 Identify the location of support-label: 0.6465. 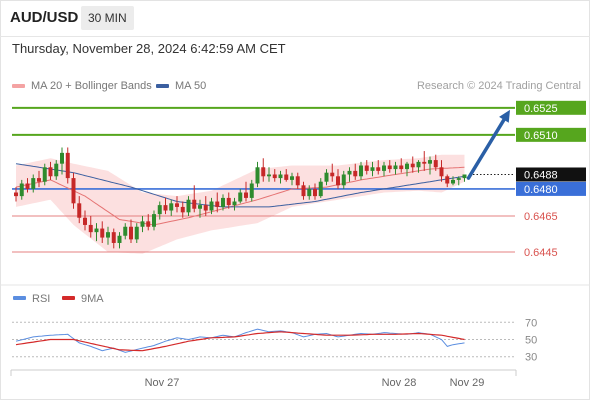
(541, 217).